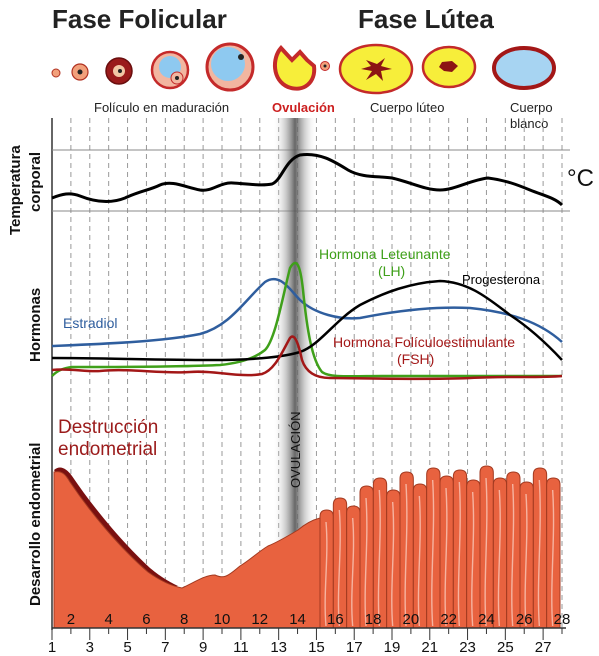 This screenshot has height=656, width=599. What do you see at coordinates (297, 619) in the screenshot?
I see `day-label: 14` at bounding box center [297, 619].